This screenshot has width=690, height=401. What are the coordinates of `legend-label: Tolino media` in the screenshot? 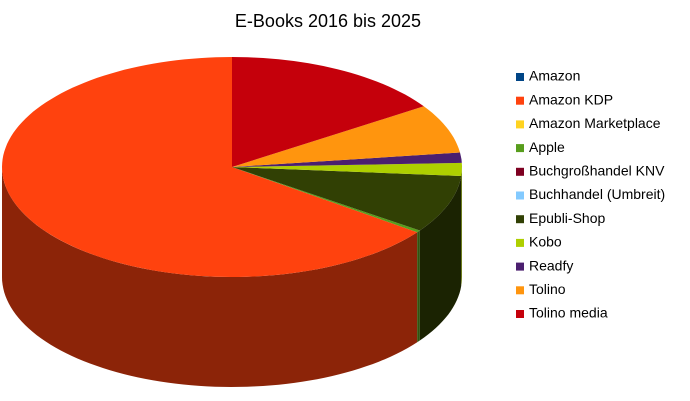 It's located at (568, 313).